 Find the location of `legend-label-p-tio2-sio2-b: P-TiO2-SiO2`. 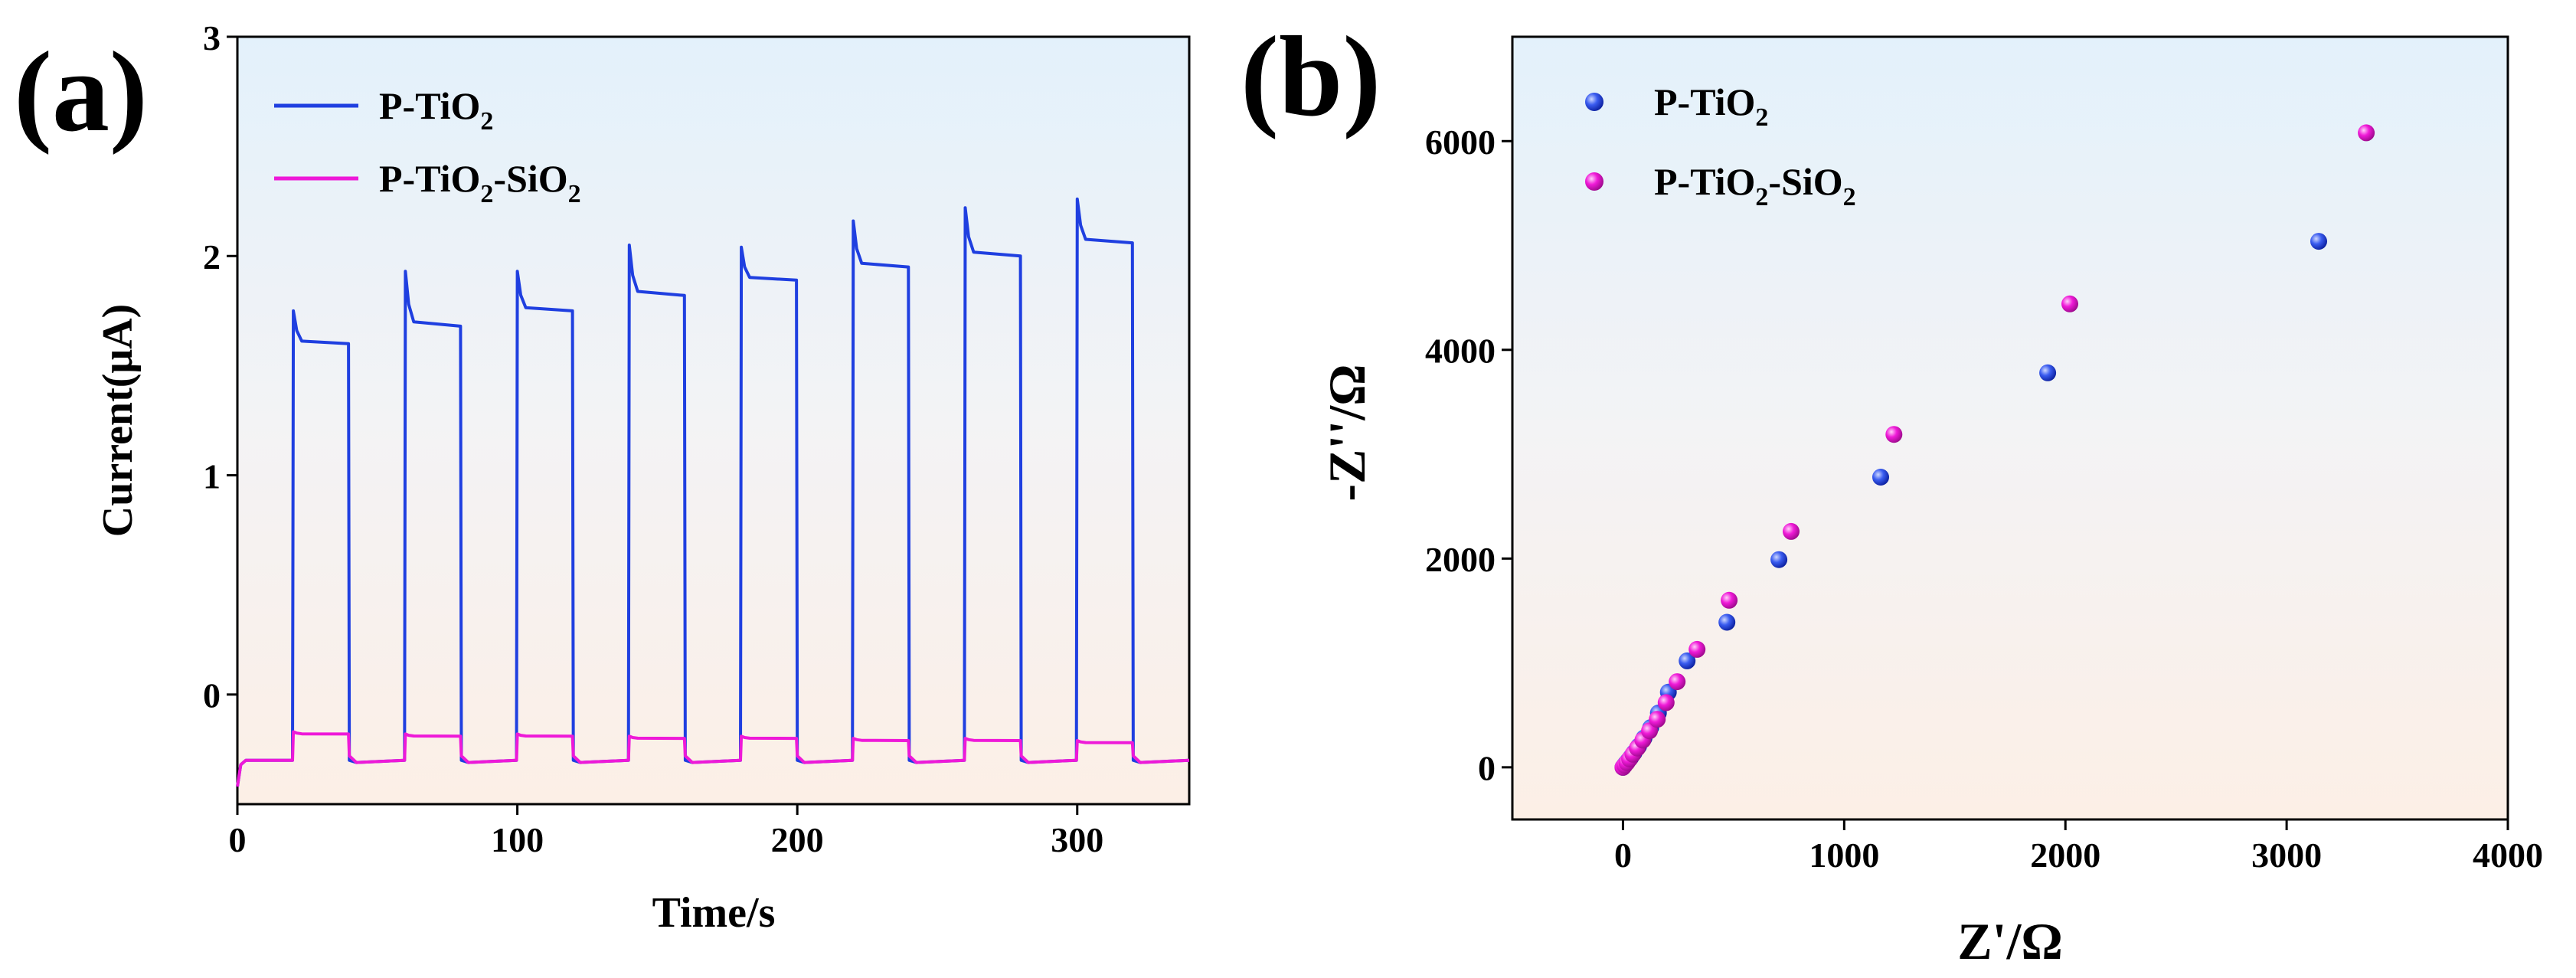

legend-label-p-tio2-sio2-b: P-TiO2-SiO2 is located at coordinates (1755, 185).